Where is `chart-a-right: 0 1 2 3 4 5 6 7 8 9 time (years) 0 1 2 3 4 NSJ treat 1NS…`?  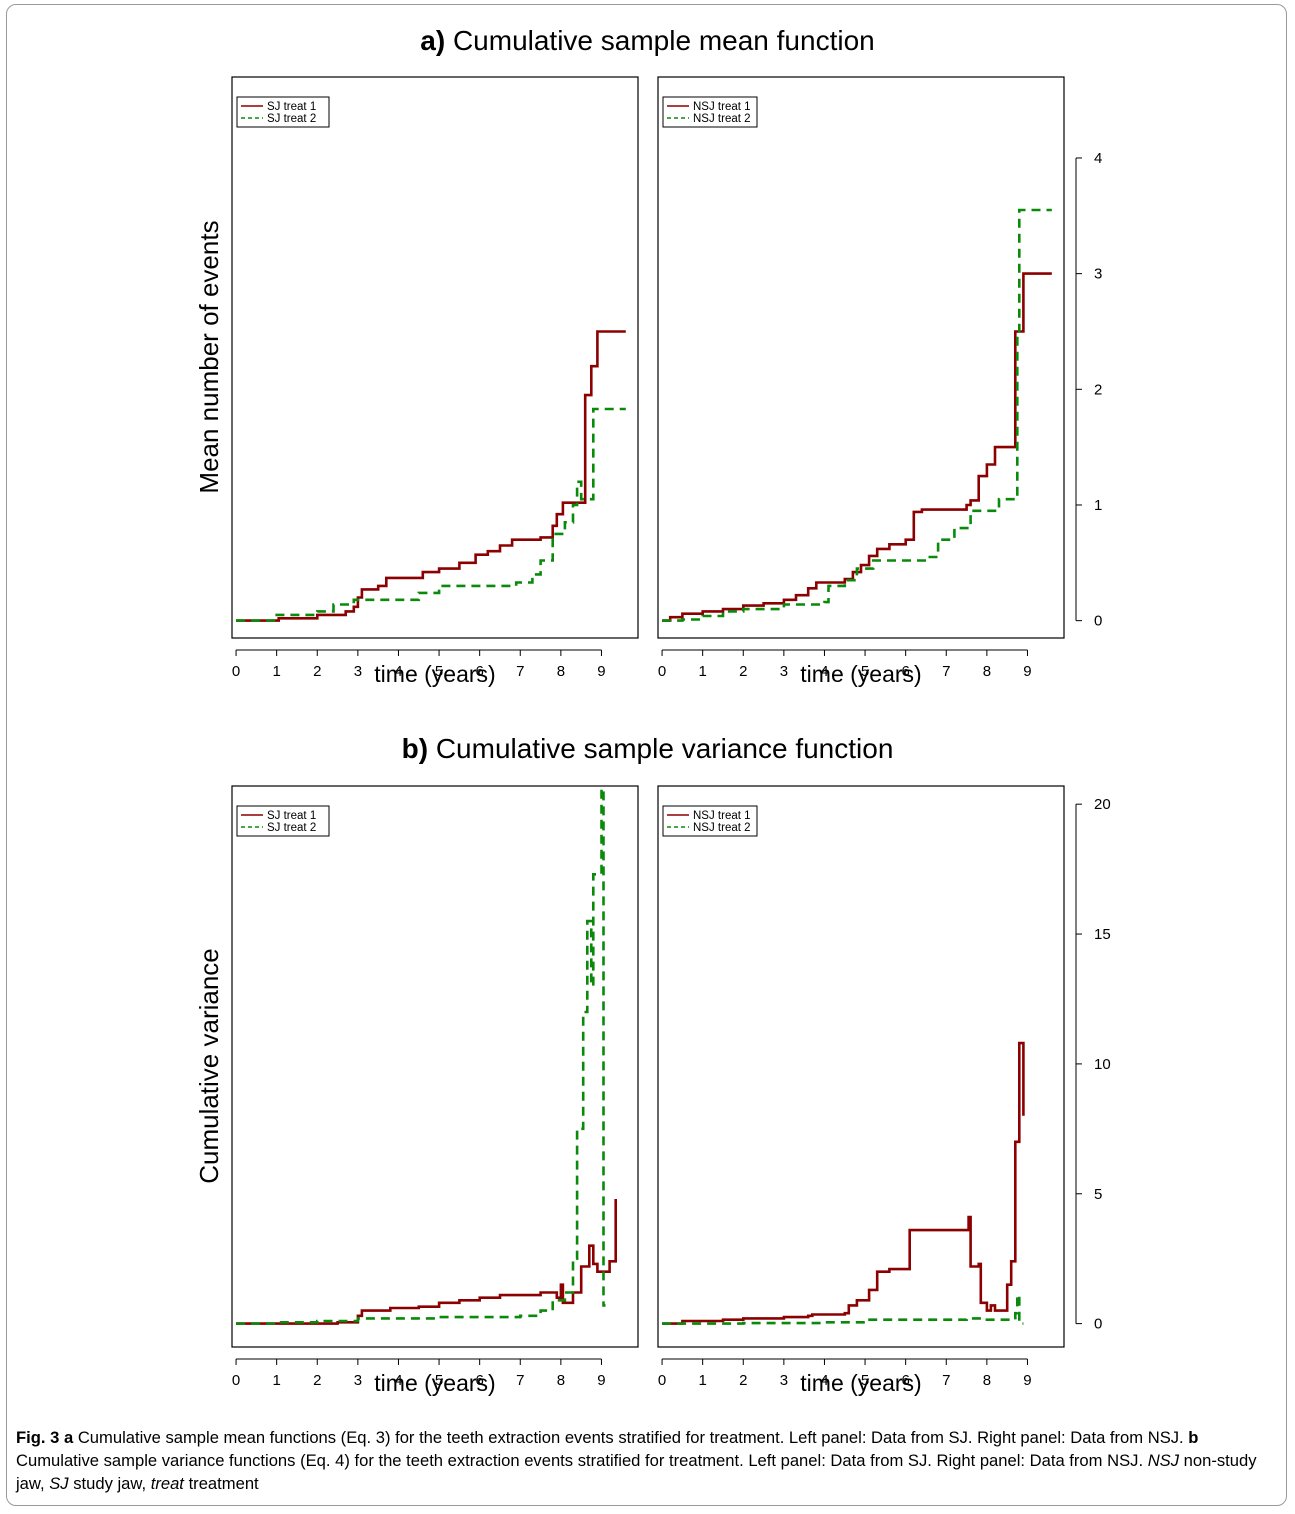 chart-a-right: 0 1 2 3 4 5 6 7 8 9 time (years) 0 1 2 3 4 NSJ treat 1NS… is located at coordinates (879, 381).